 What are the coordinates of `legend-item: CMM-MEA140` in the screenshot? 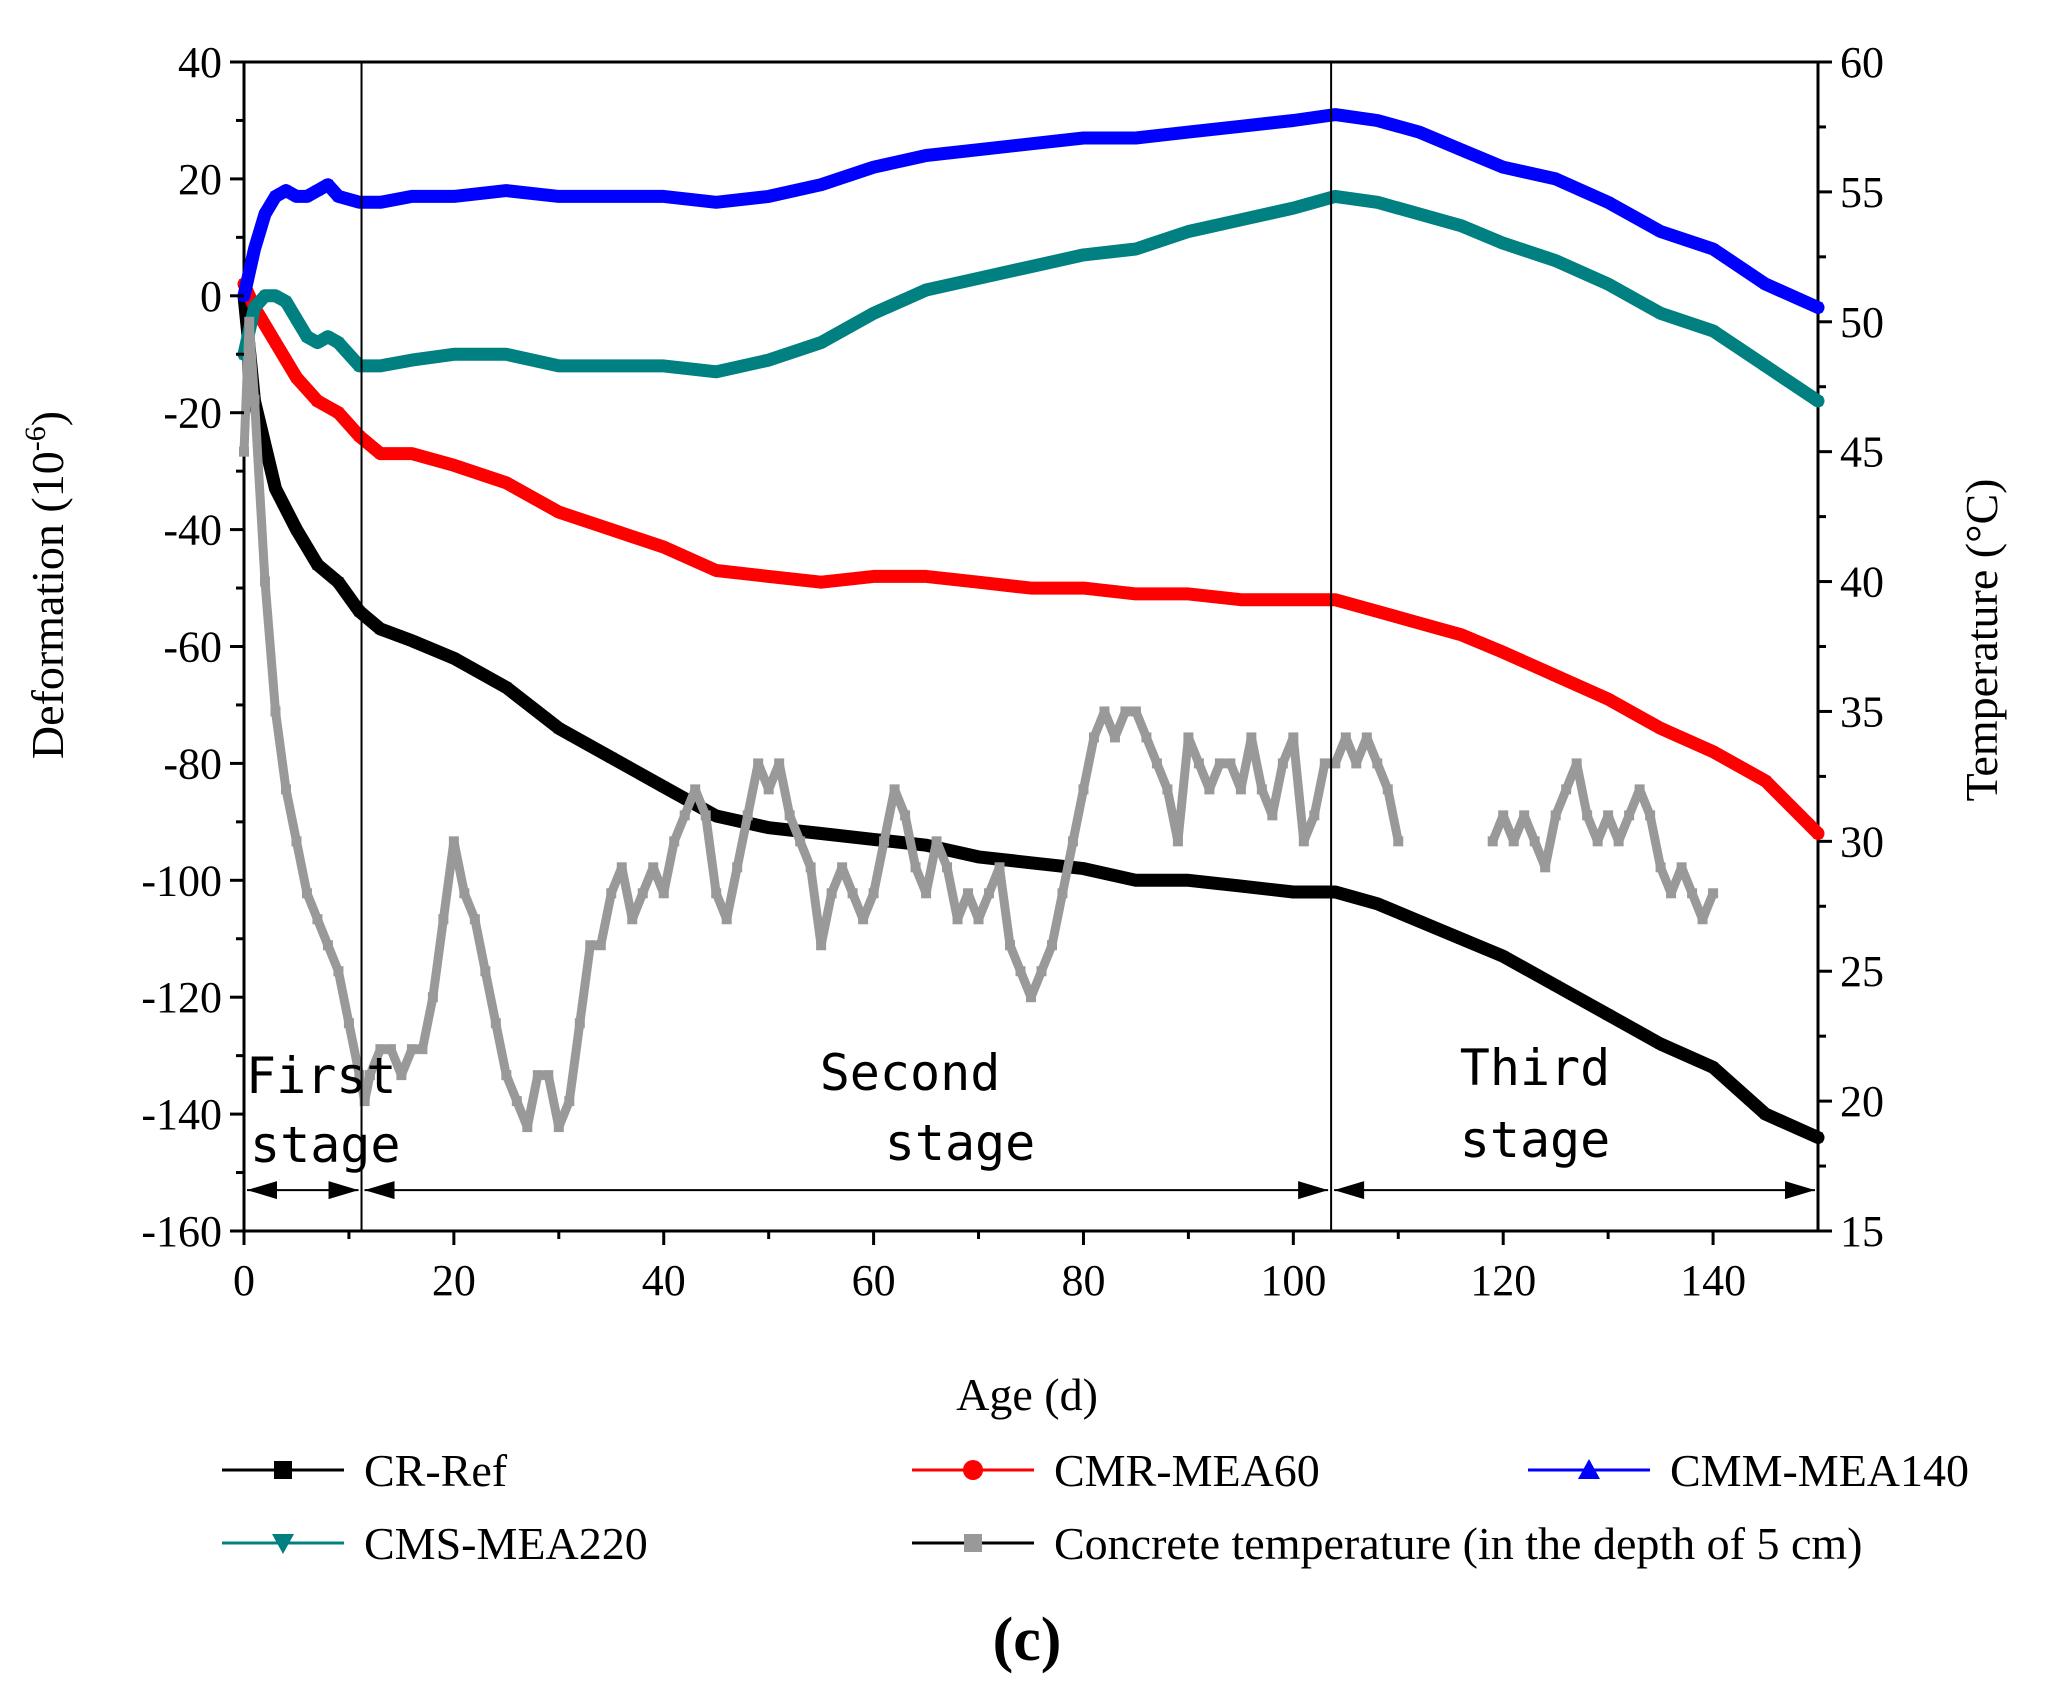 It's located at (1748, 1470).